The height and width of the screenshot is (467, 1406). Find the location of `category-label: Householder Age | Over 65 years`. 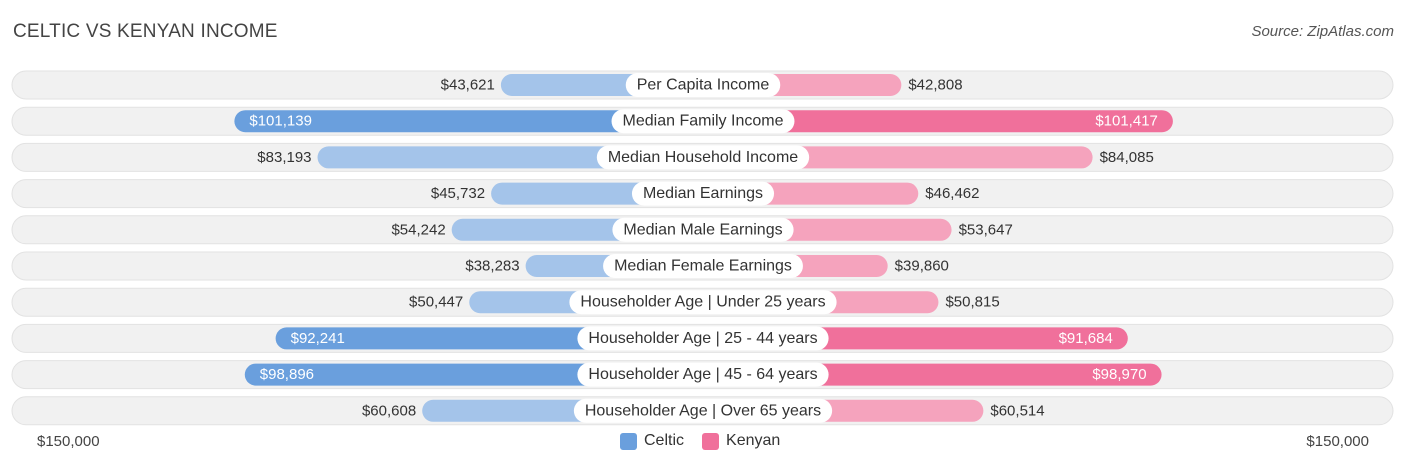

category-label: Householder Age | Over 65 years is located at coordinates (703, 410).